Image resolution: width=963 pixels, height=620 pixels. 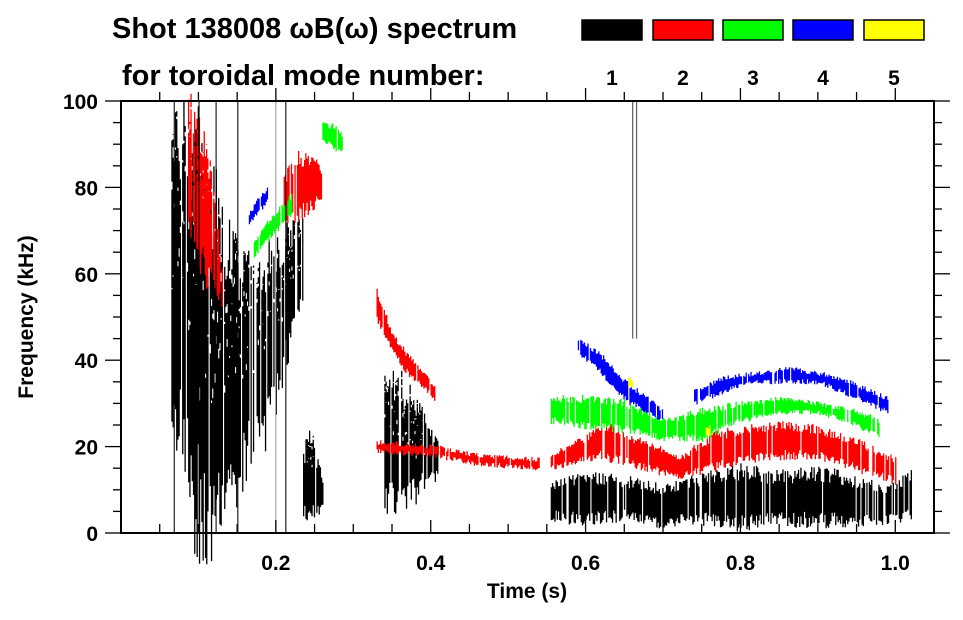 I want to click on legend-label-mode-3: 3, so click(x=753, y=78).